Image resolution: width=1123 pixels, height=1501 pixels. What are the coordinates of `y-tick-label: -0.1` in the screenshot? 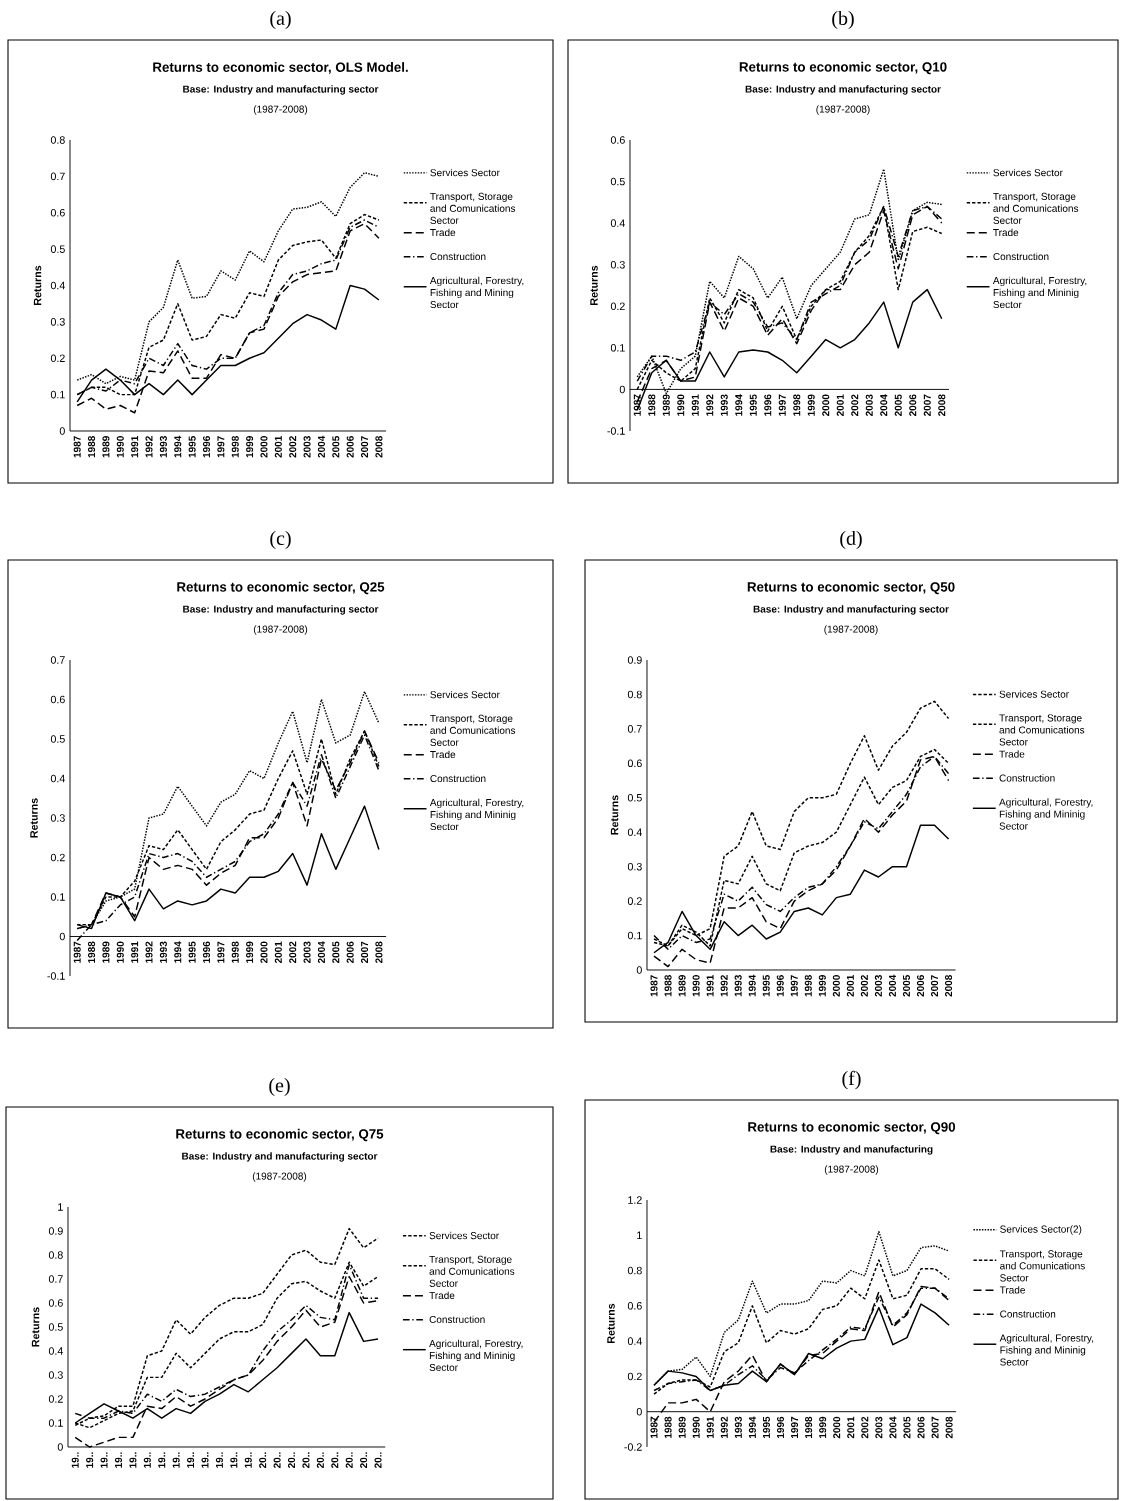 It's located at (616, 431).